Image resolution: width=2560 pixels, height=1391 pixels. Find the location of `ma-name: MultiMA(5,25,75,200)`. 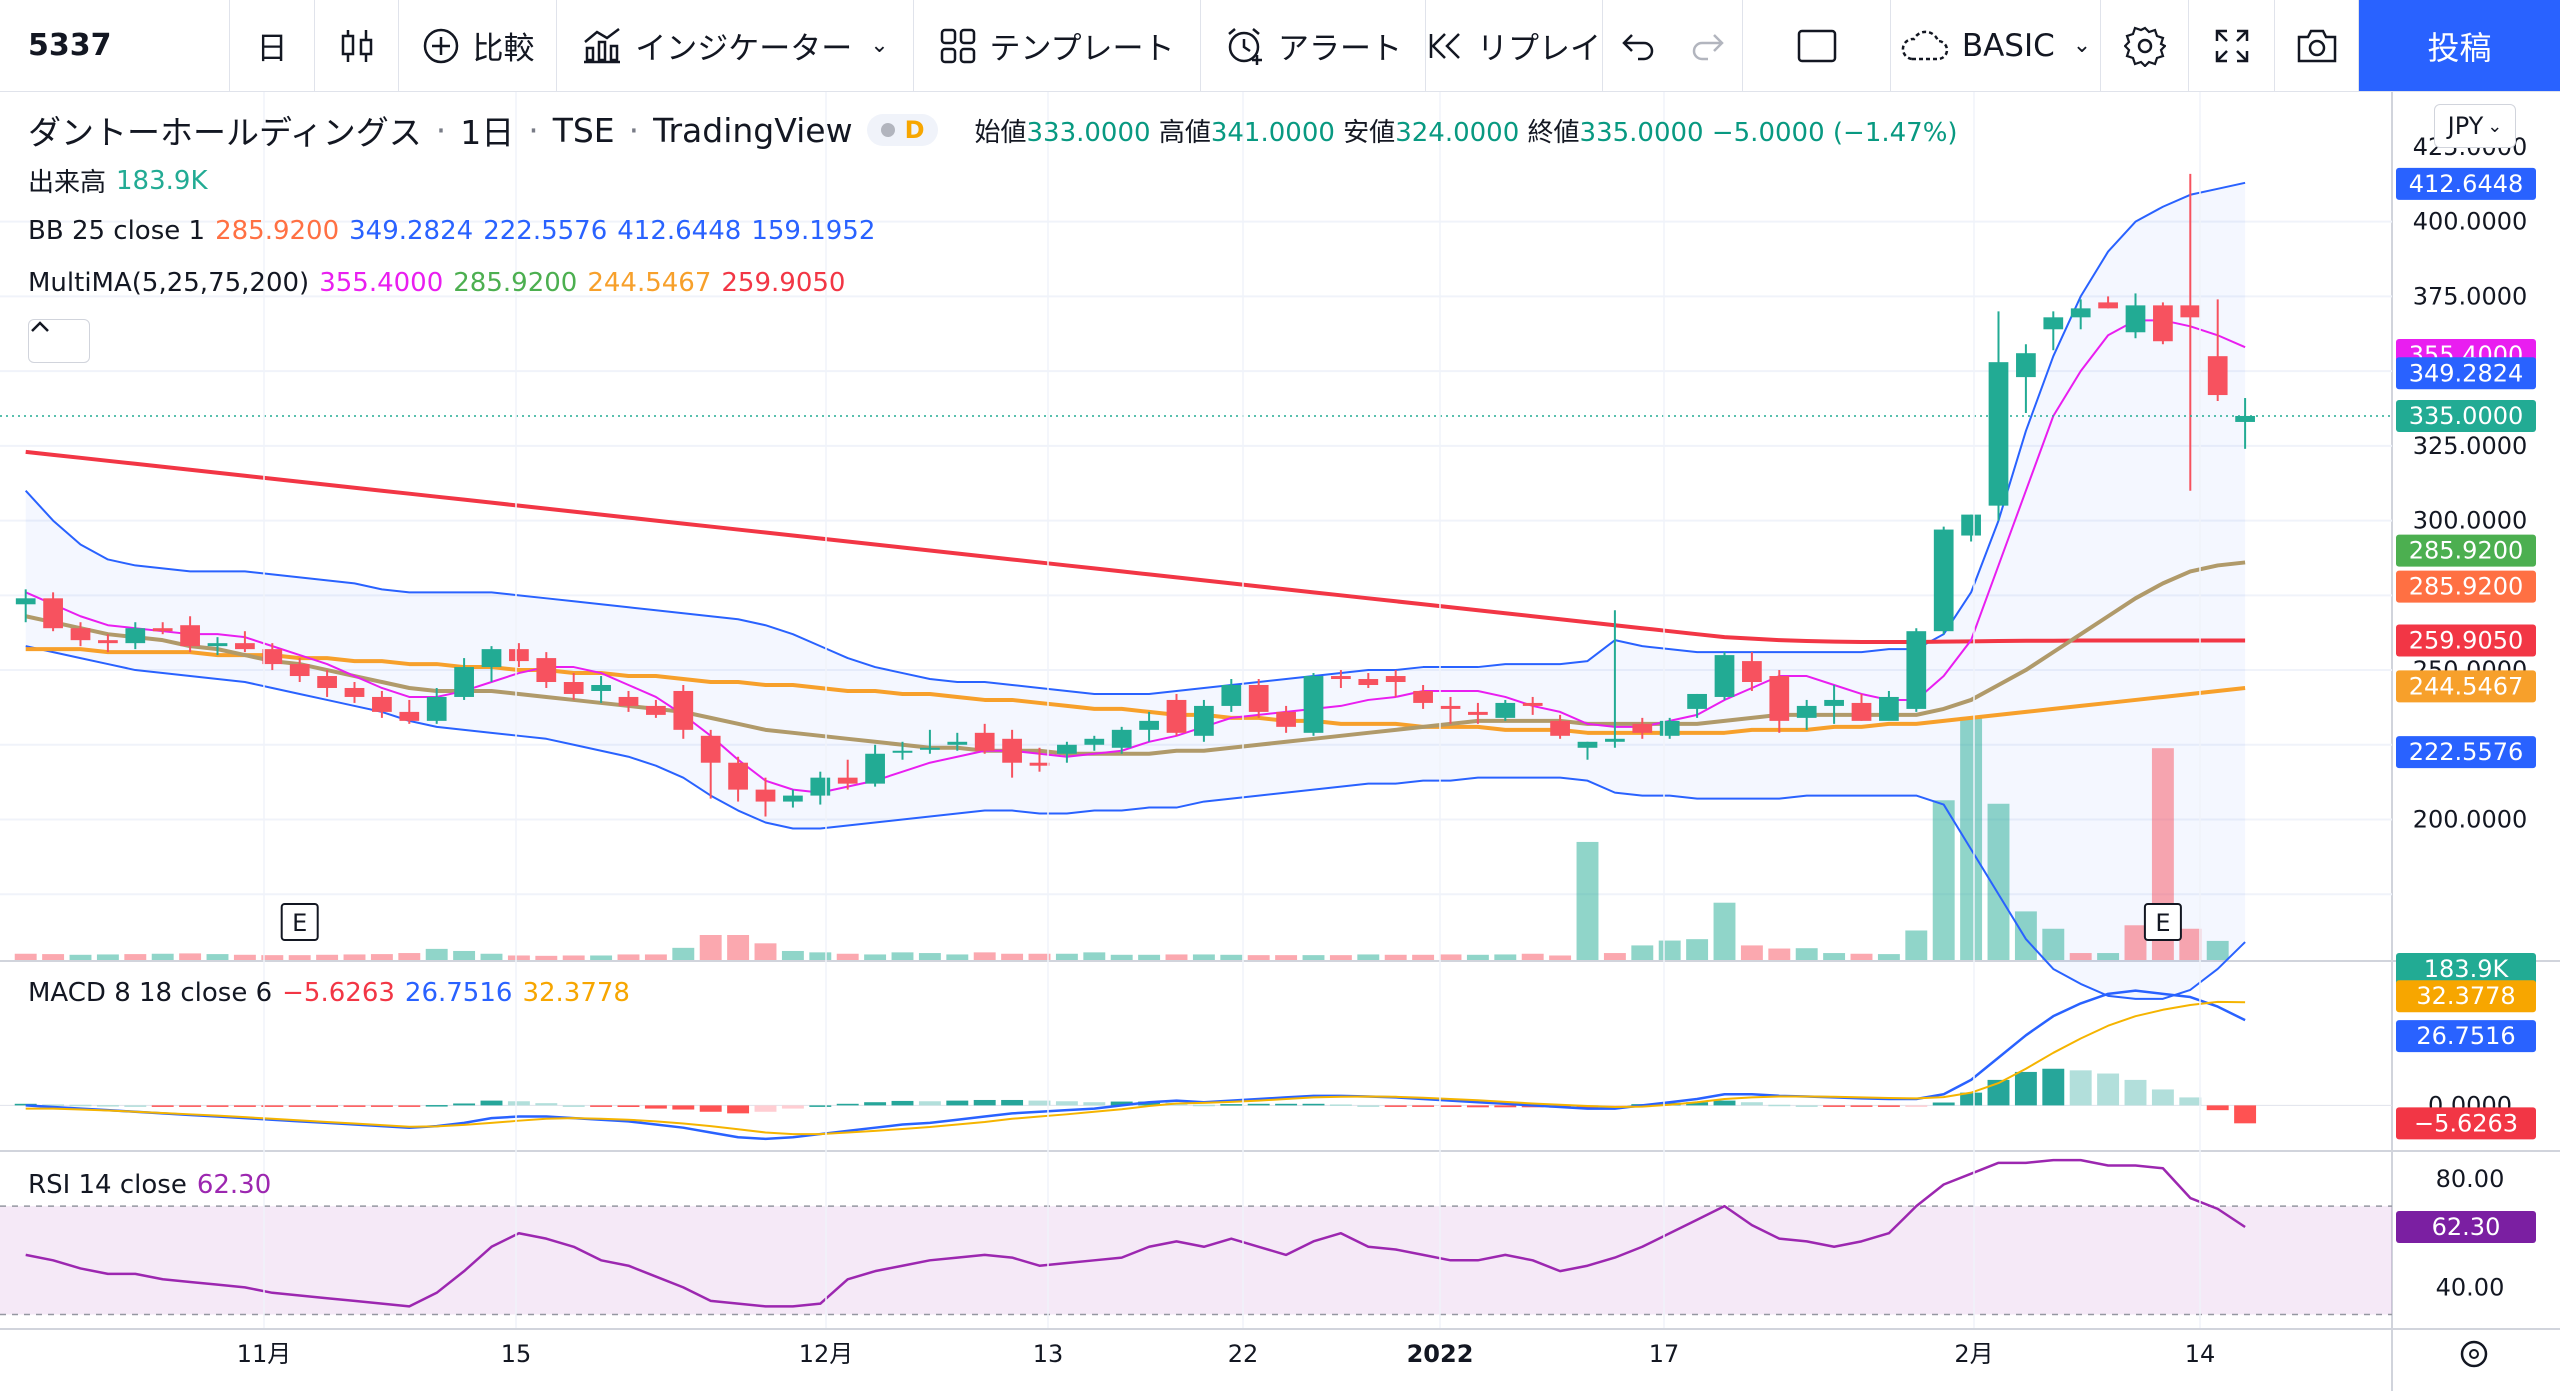

ma-name: MultiMA(5,25,75,200) is located at coordinates (169, 283).